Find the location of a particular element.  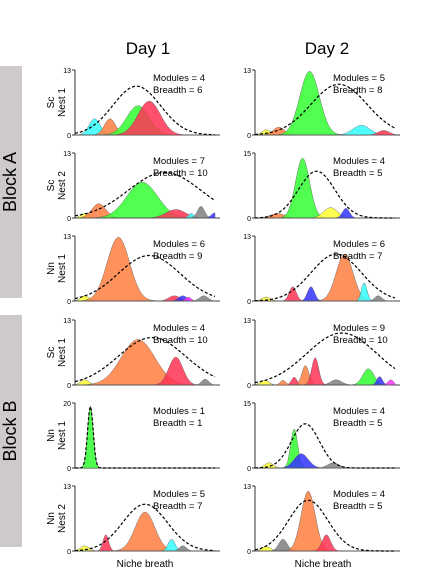

breadth-annotation: Breadth = 9 is located at coordinates (177, 256).